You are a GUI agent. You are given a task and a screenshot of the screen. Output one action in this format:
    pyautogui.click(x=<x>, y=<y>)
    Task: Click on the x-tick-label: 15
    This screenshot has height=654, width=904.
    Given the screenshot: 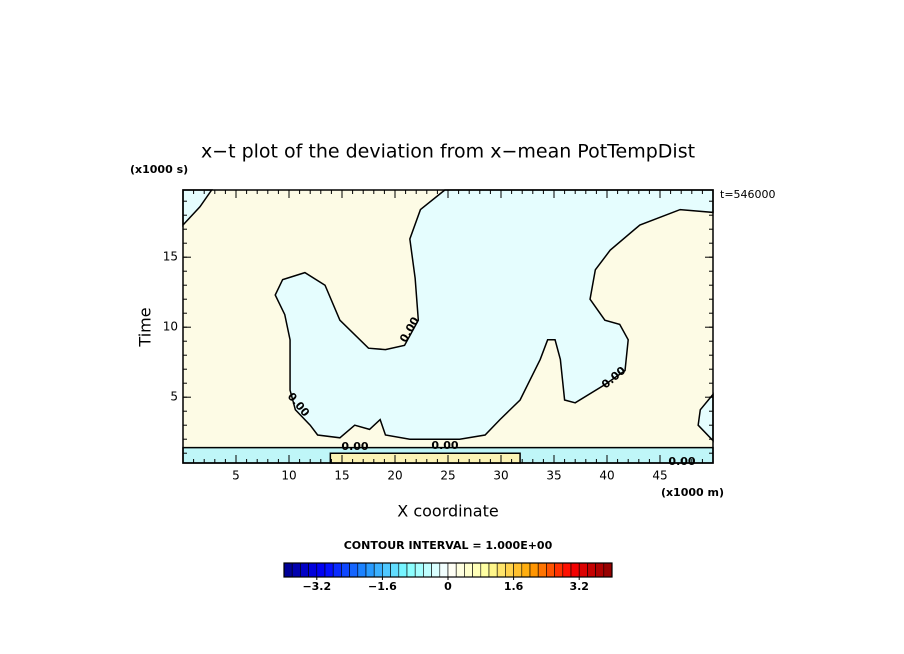 What is the action you would take?
    pyautogui.click(x=341, y=476)
    